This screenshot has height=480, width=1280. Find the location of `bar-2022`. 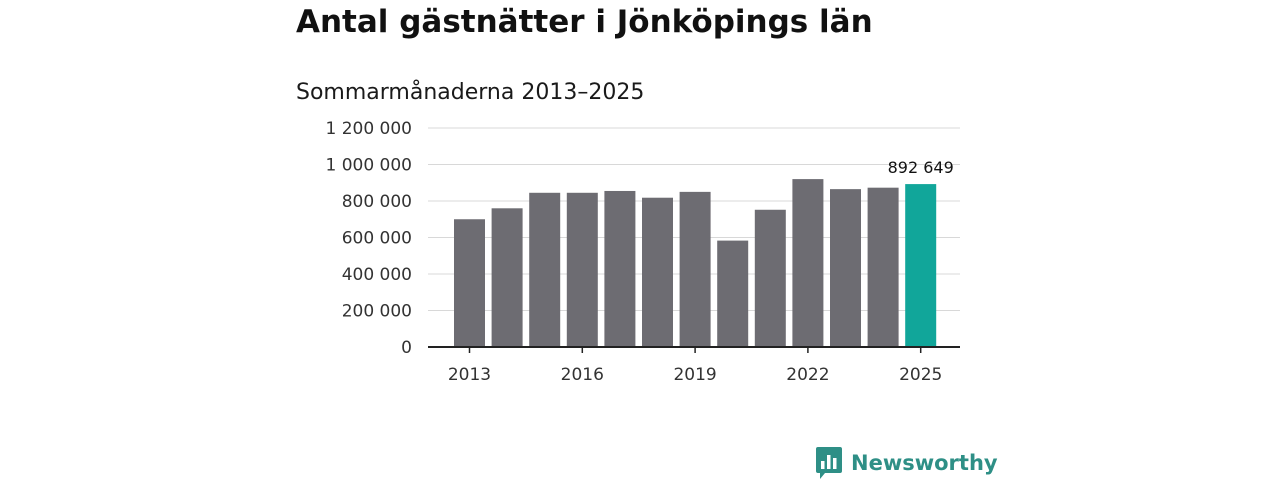

bar-2022 is located at coordinates (808, 263).